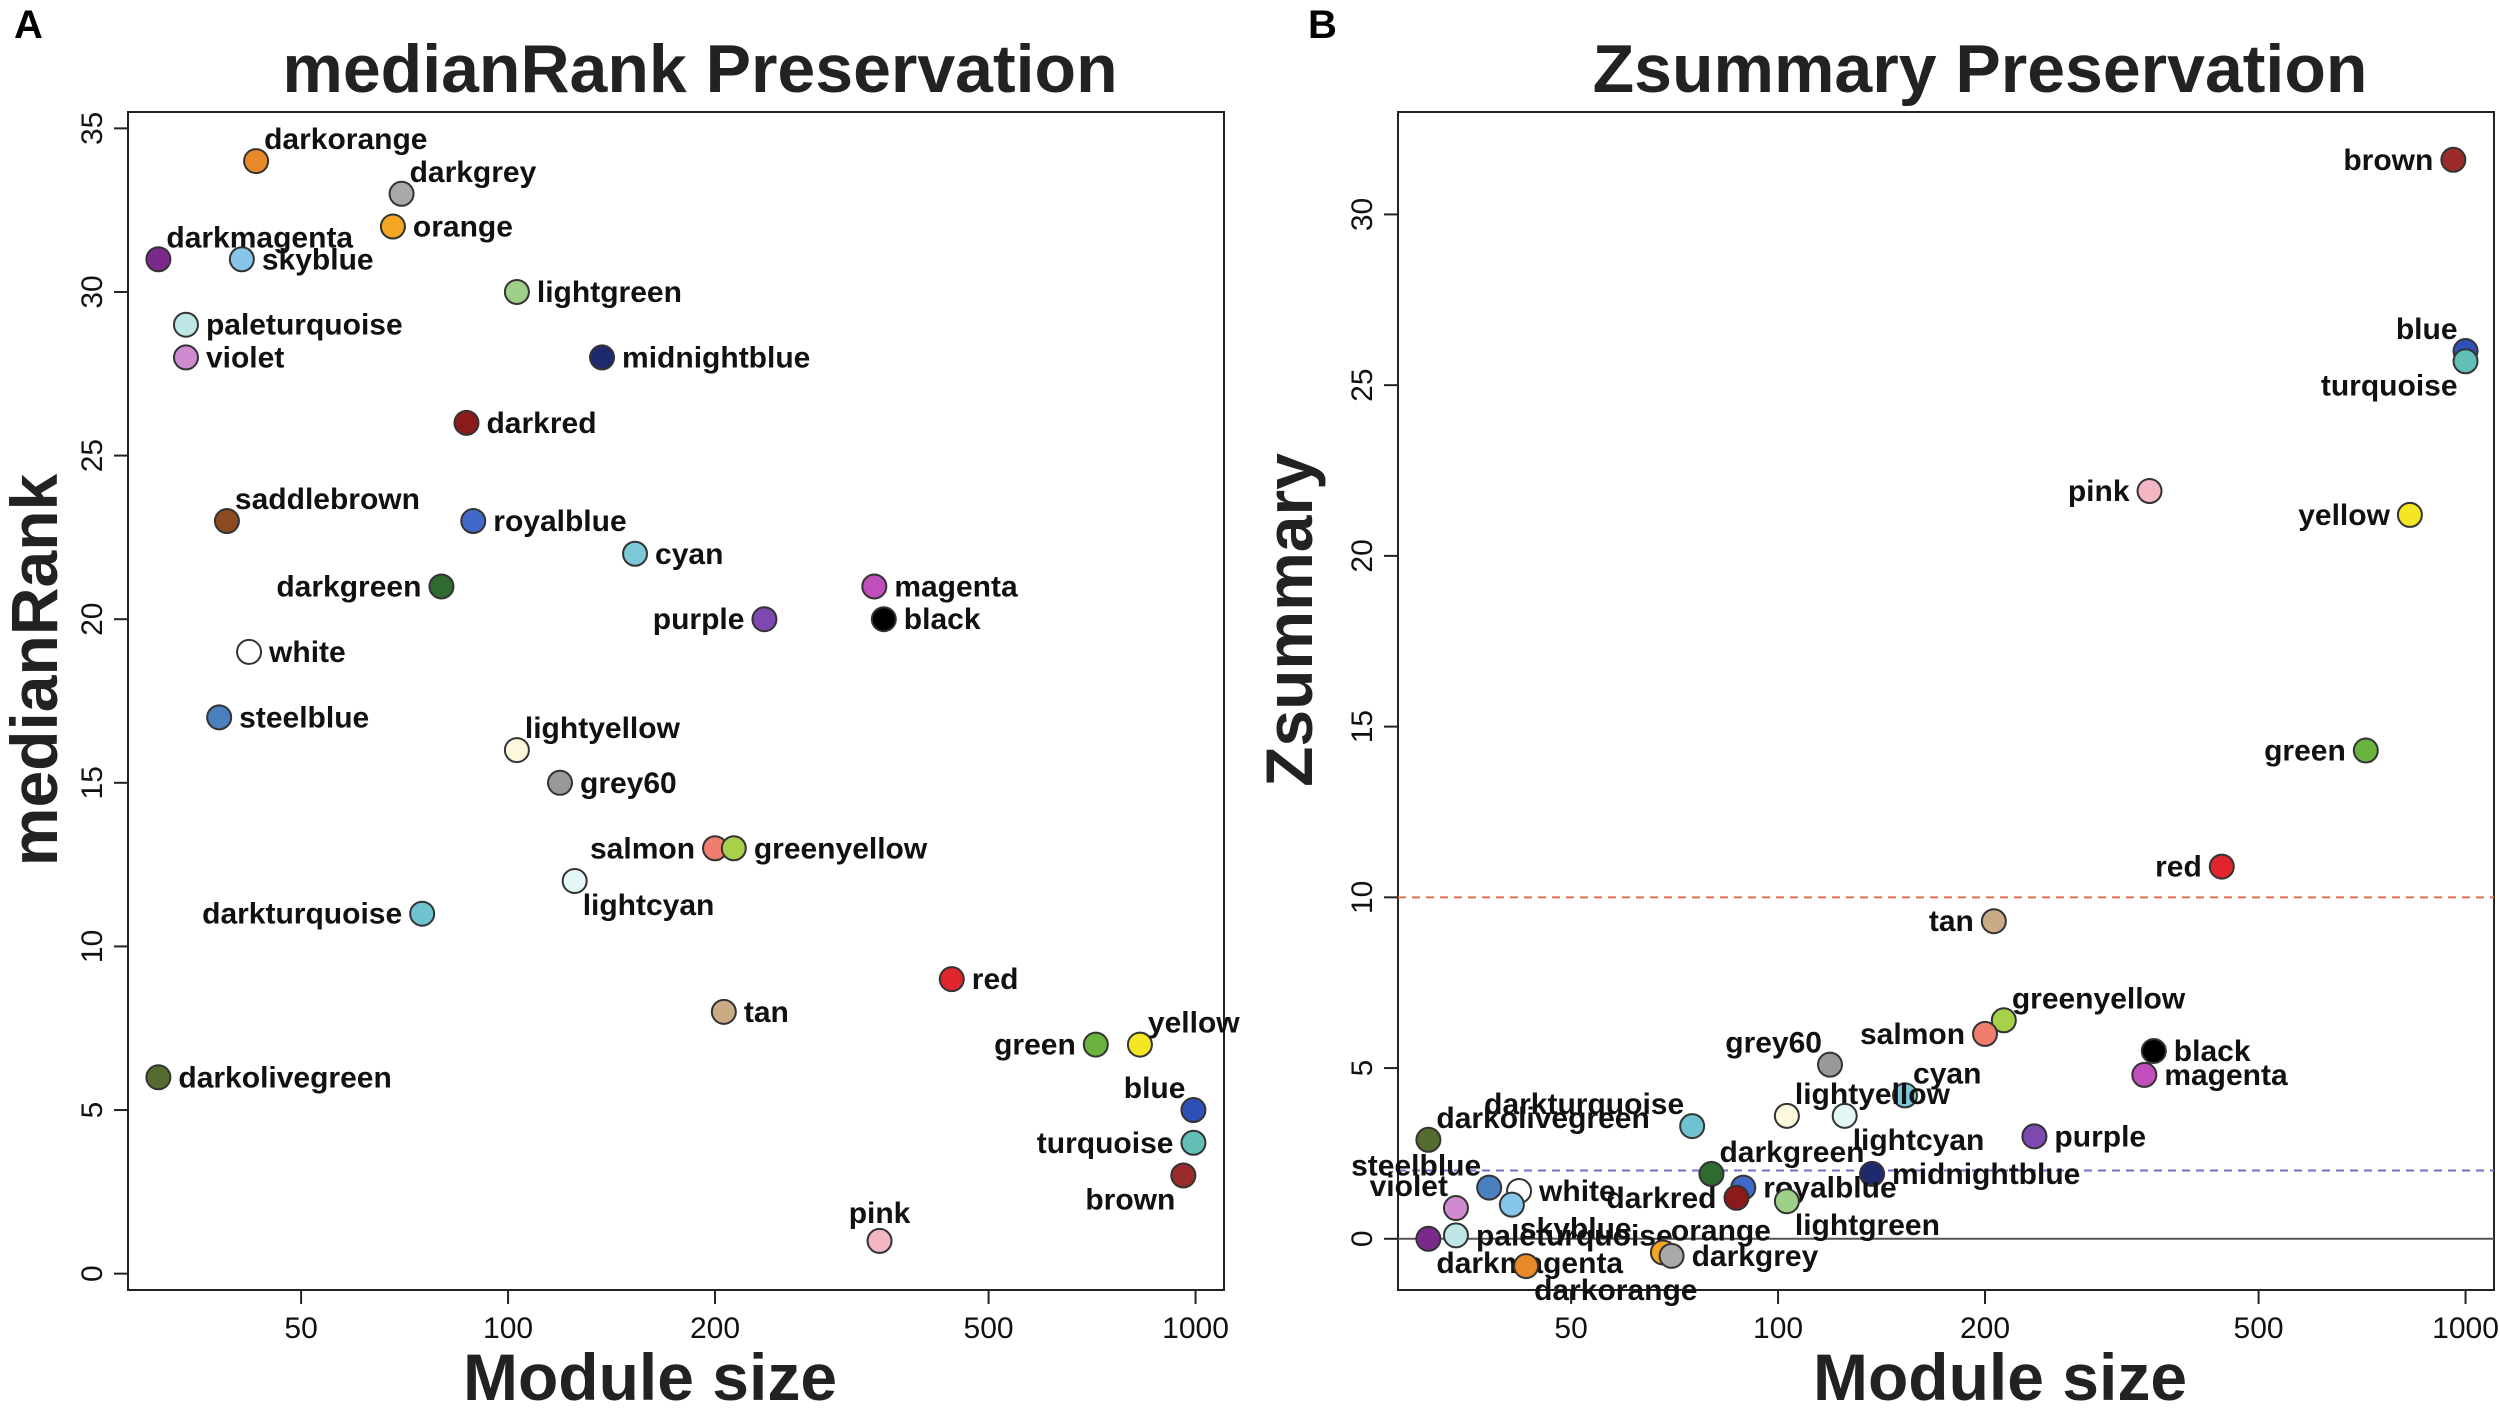  I want to click on panel-a-point-midnightblue, so click(602, 357).